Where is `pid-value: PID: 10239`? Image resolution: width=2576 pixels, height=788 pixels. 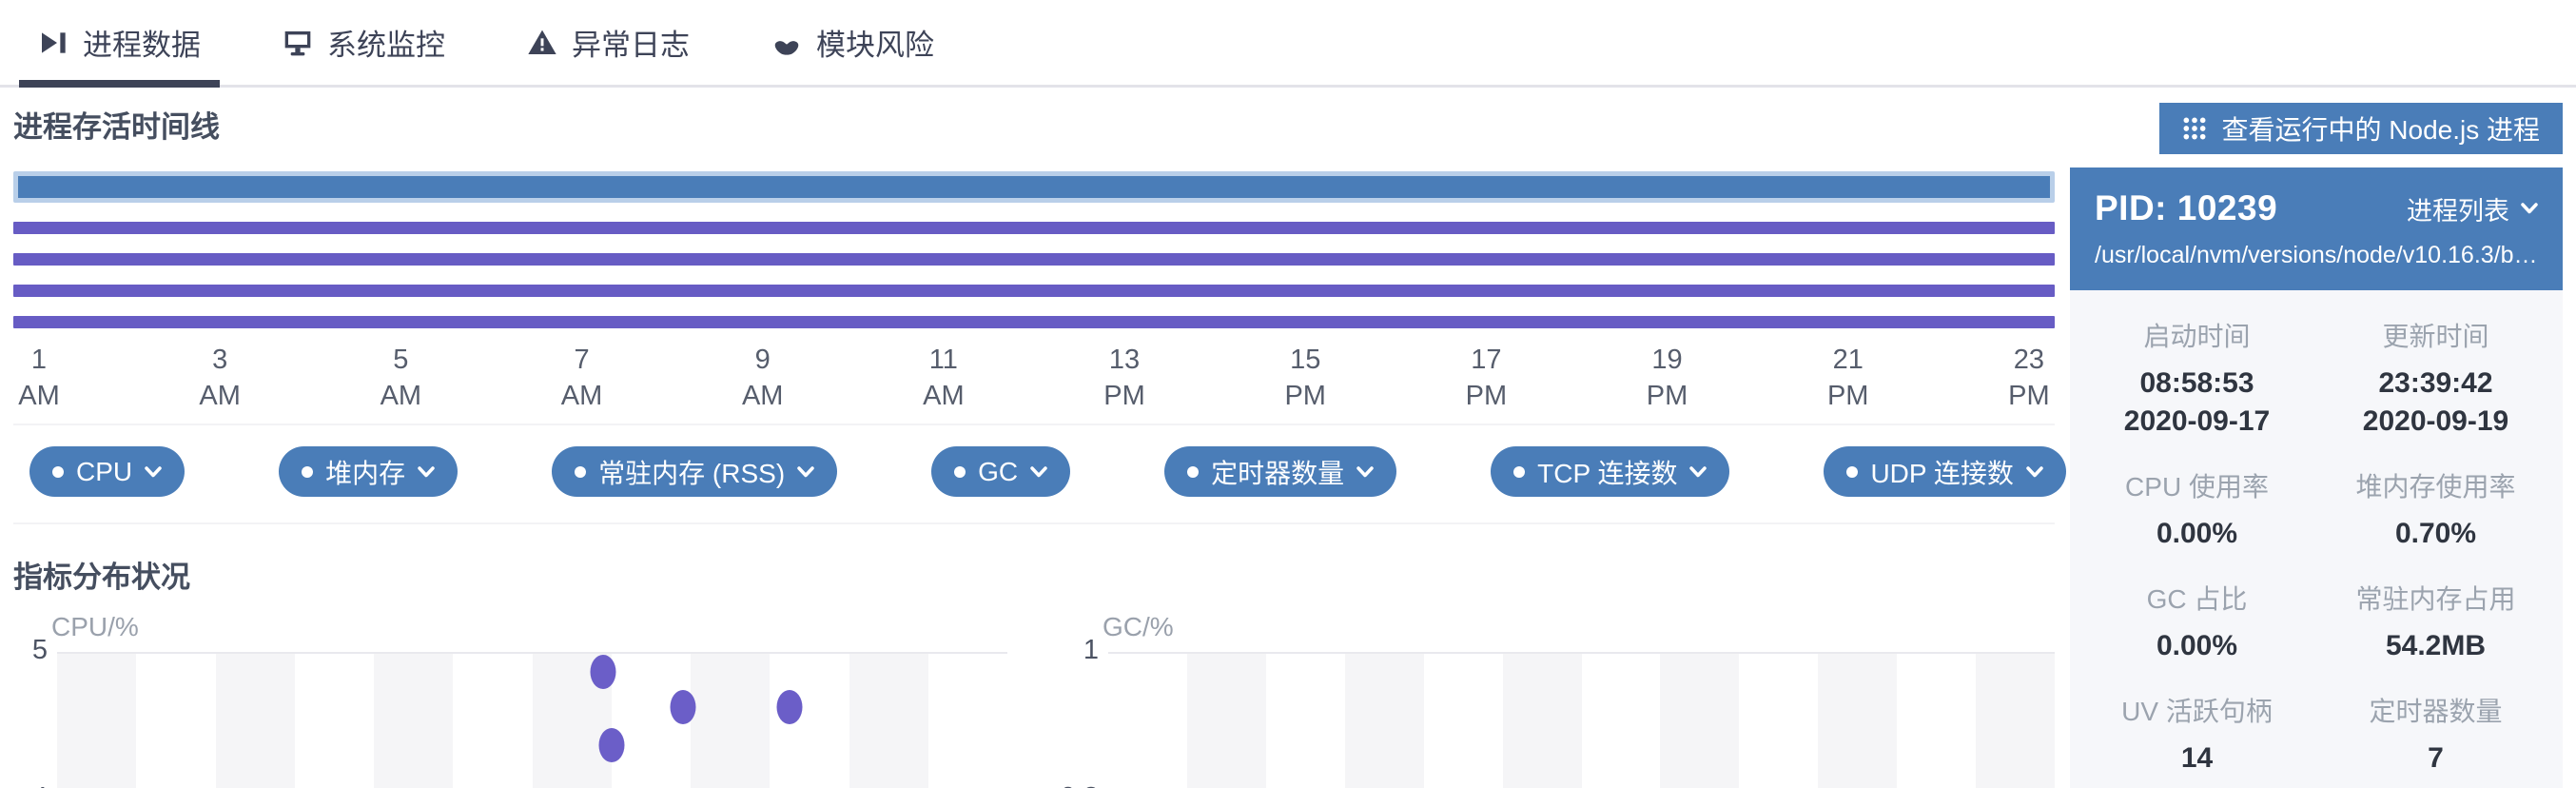 pid-value: PID: 10239 is located at coordinates (2187, 207).